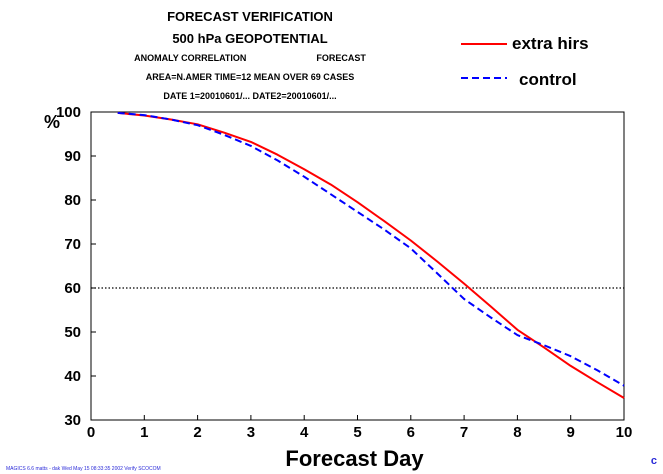 The width and height of the screenshot is (663, 474). Describe the element at coordinates (72, 420) in the screenshot. I see `y-tick-label: 30` at that location.